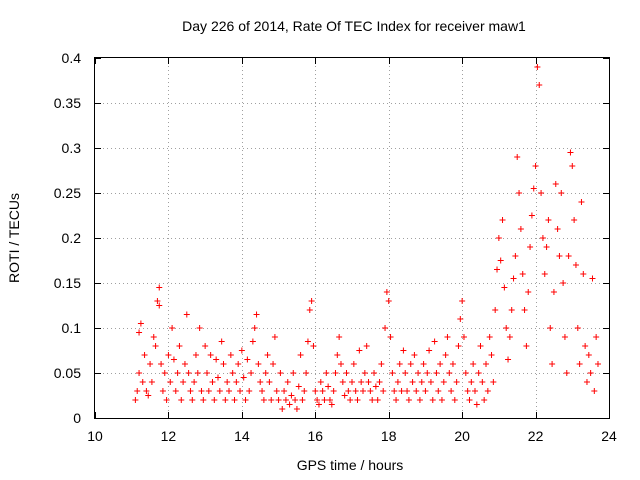  I want to click on x-tick-label: 22, so click(536, 436).